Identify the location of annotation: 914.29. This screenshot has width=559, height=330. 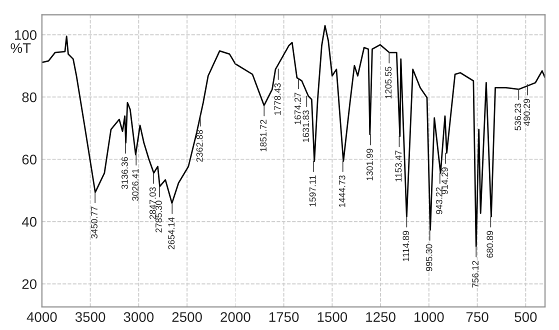
(445, 180).